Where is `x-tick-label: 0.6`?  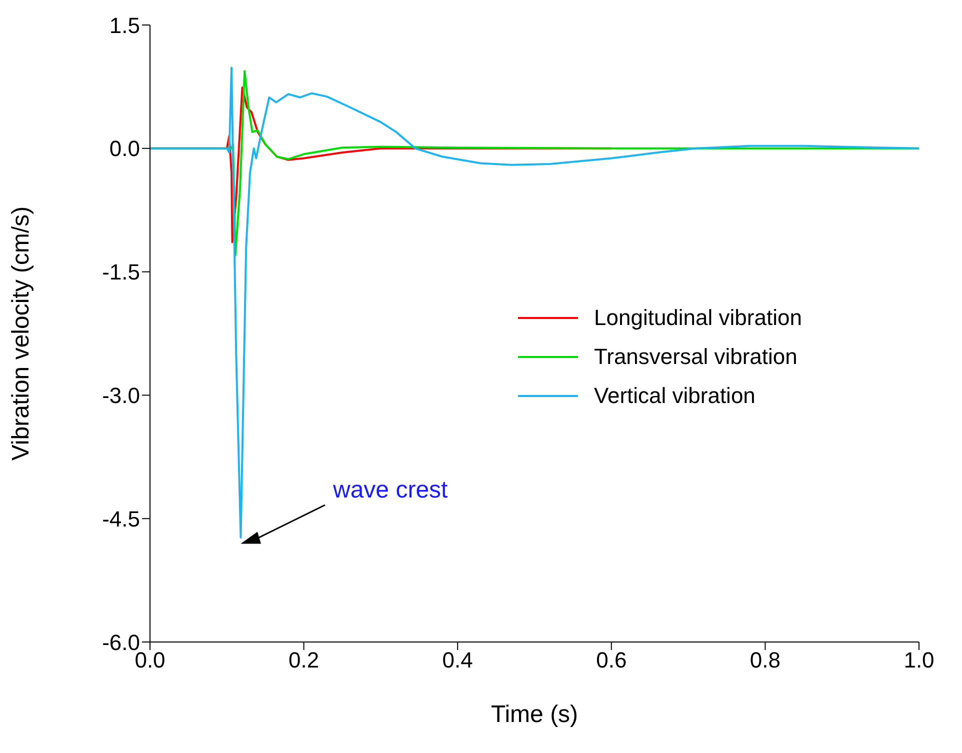
x-tick-label: 0.6 is located at coordinates (611, 660).